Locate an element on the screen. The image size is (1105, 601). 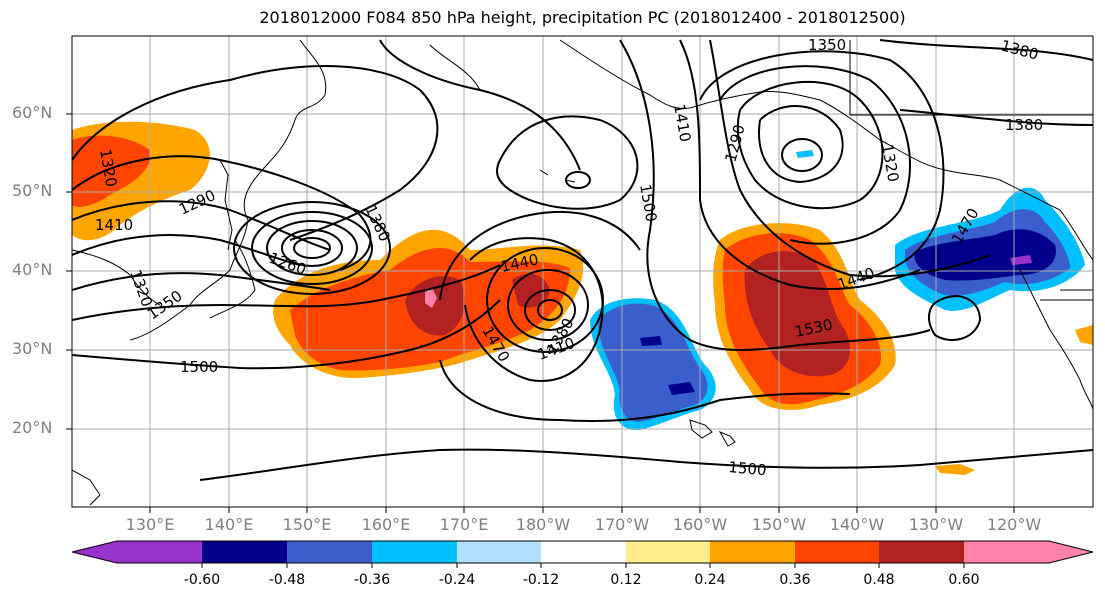
contour-label: 1320 is located at coordinates (890, 163).